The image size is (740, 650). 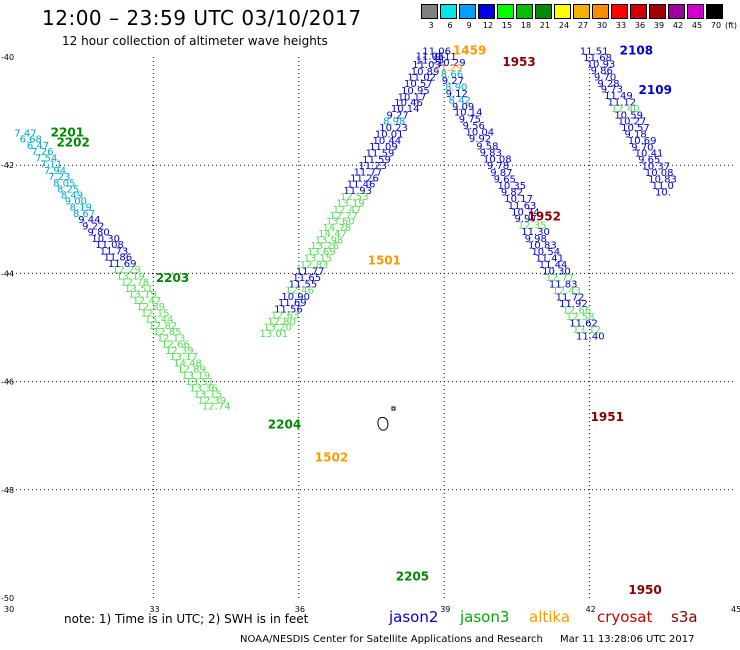 What do you see at coordinates (386, 141) in the screenshot?
I see `swh-reading: 10.44` at bounding box center [386, 141].